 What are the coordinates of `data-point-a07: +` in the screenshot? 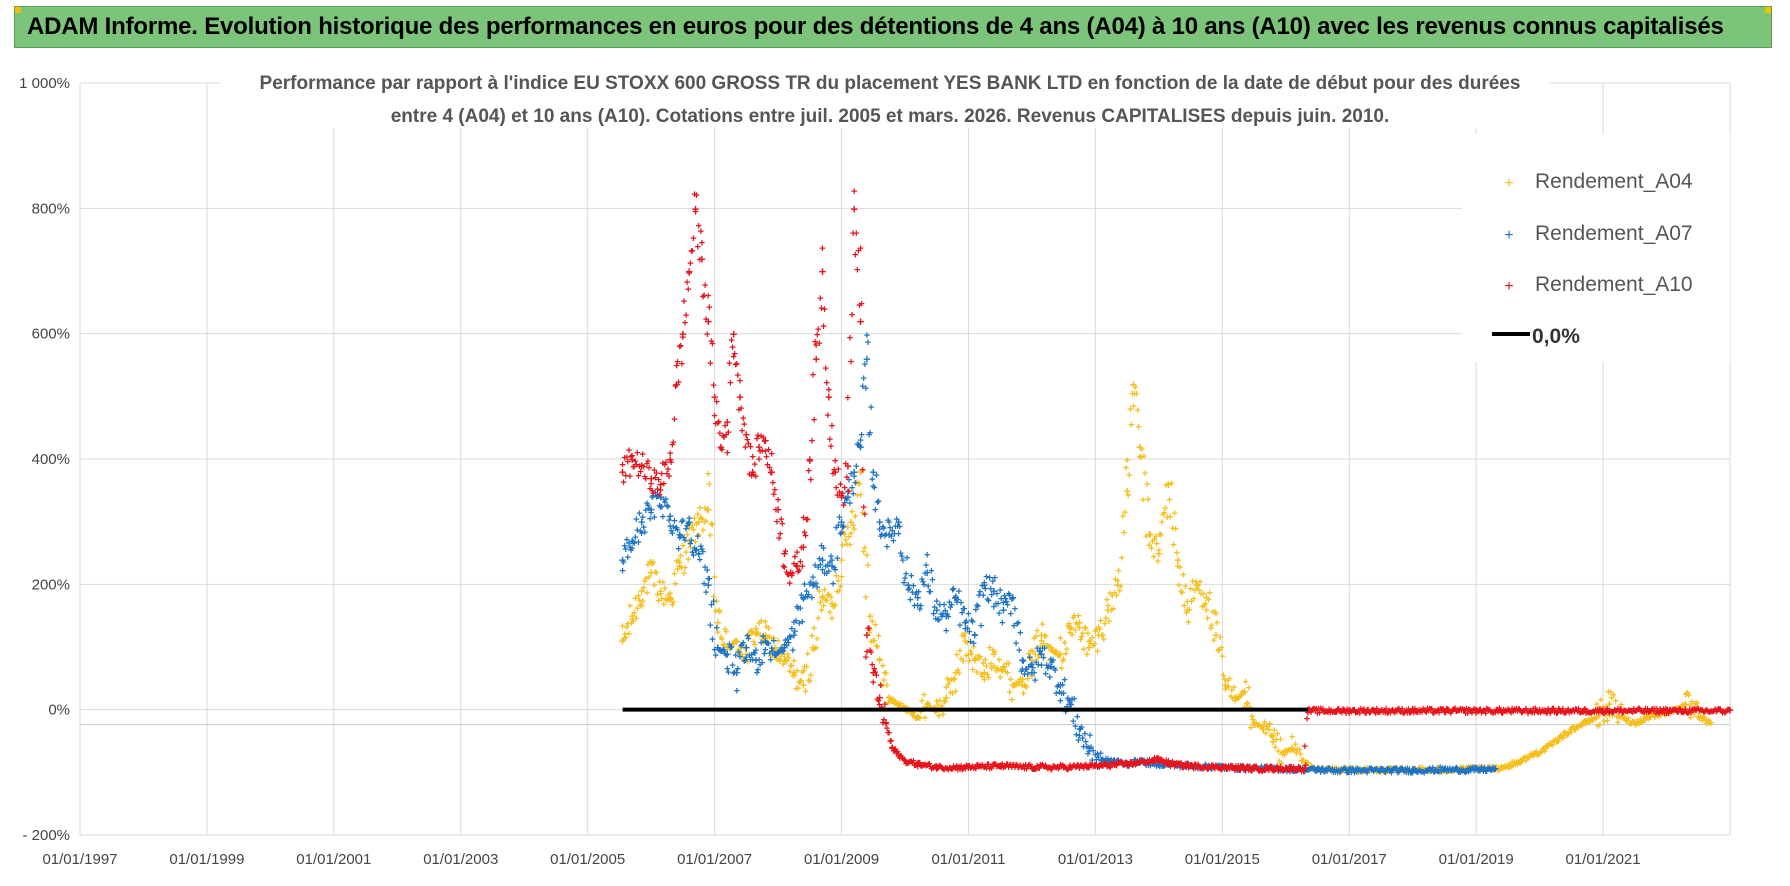 It's located at (1102, 760).